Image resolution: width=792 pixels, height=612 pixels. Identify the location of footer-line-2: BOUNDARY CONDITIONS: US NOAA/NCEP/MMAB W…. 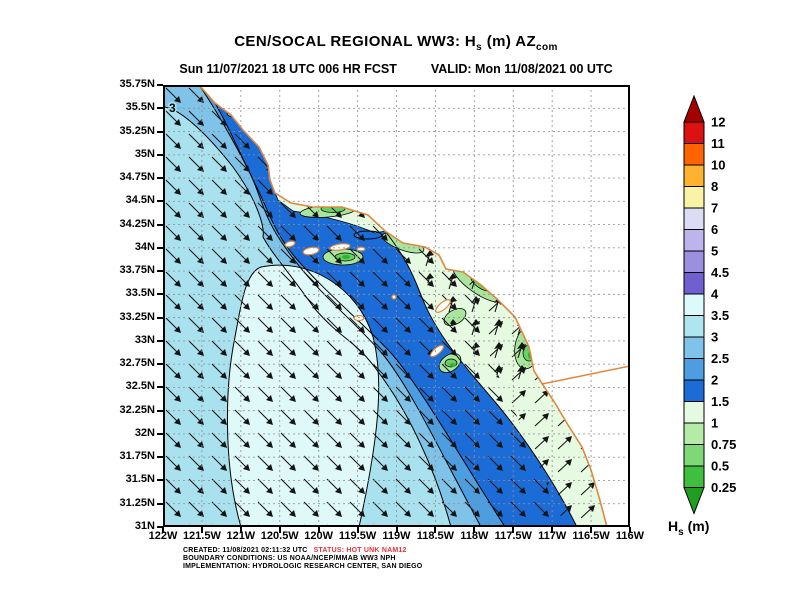
(289, 558).